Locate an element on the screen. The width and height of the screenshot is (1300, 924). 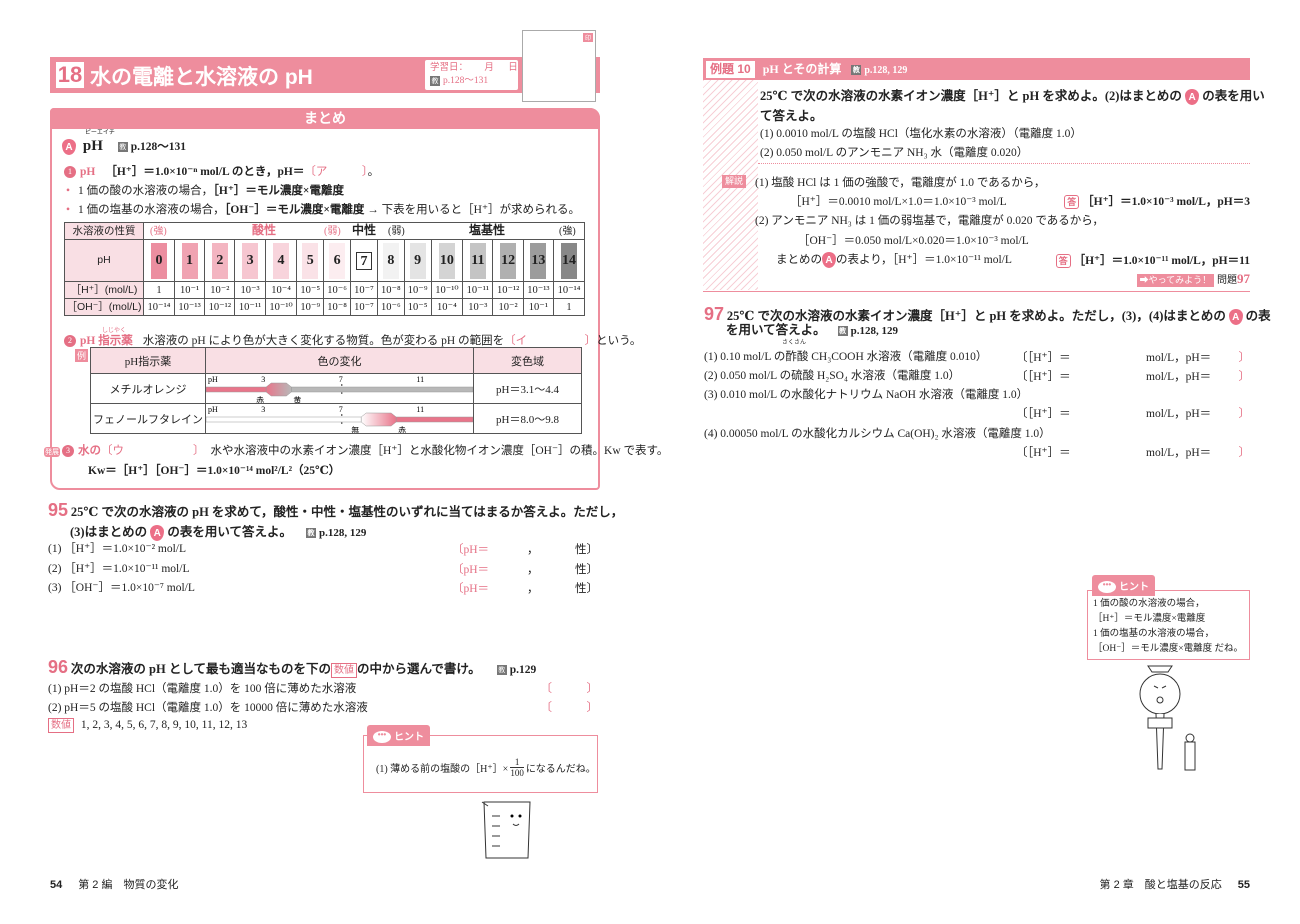
answer-unit: mol/L，pH＝ is located at coordinates (1179, 358).